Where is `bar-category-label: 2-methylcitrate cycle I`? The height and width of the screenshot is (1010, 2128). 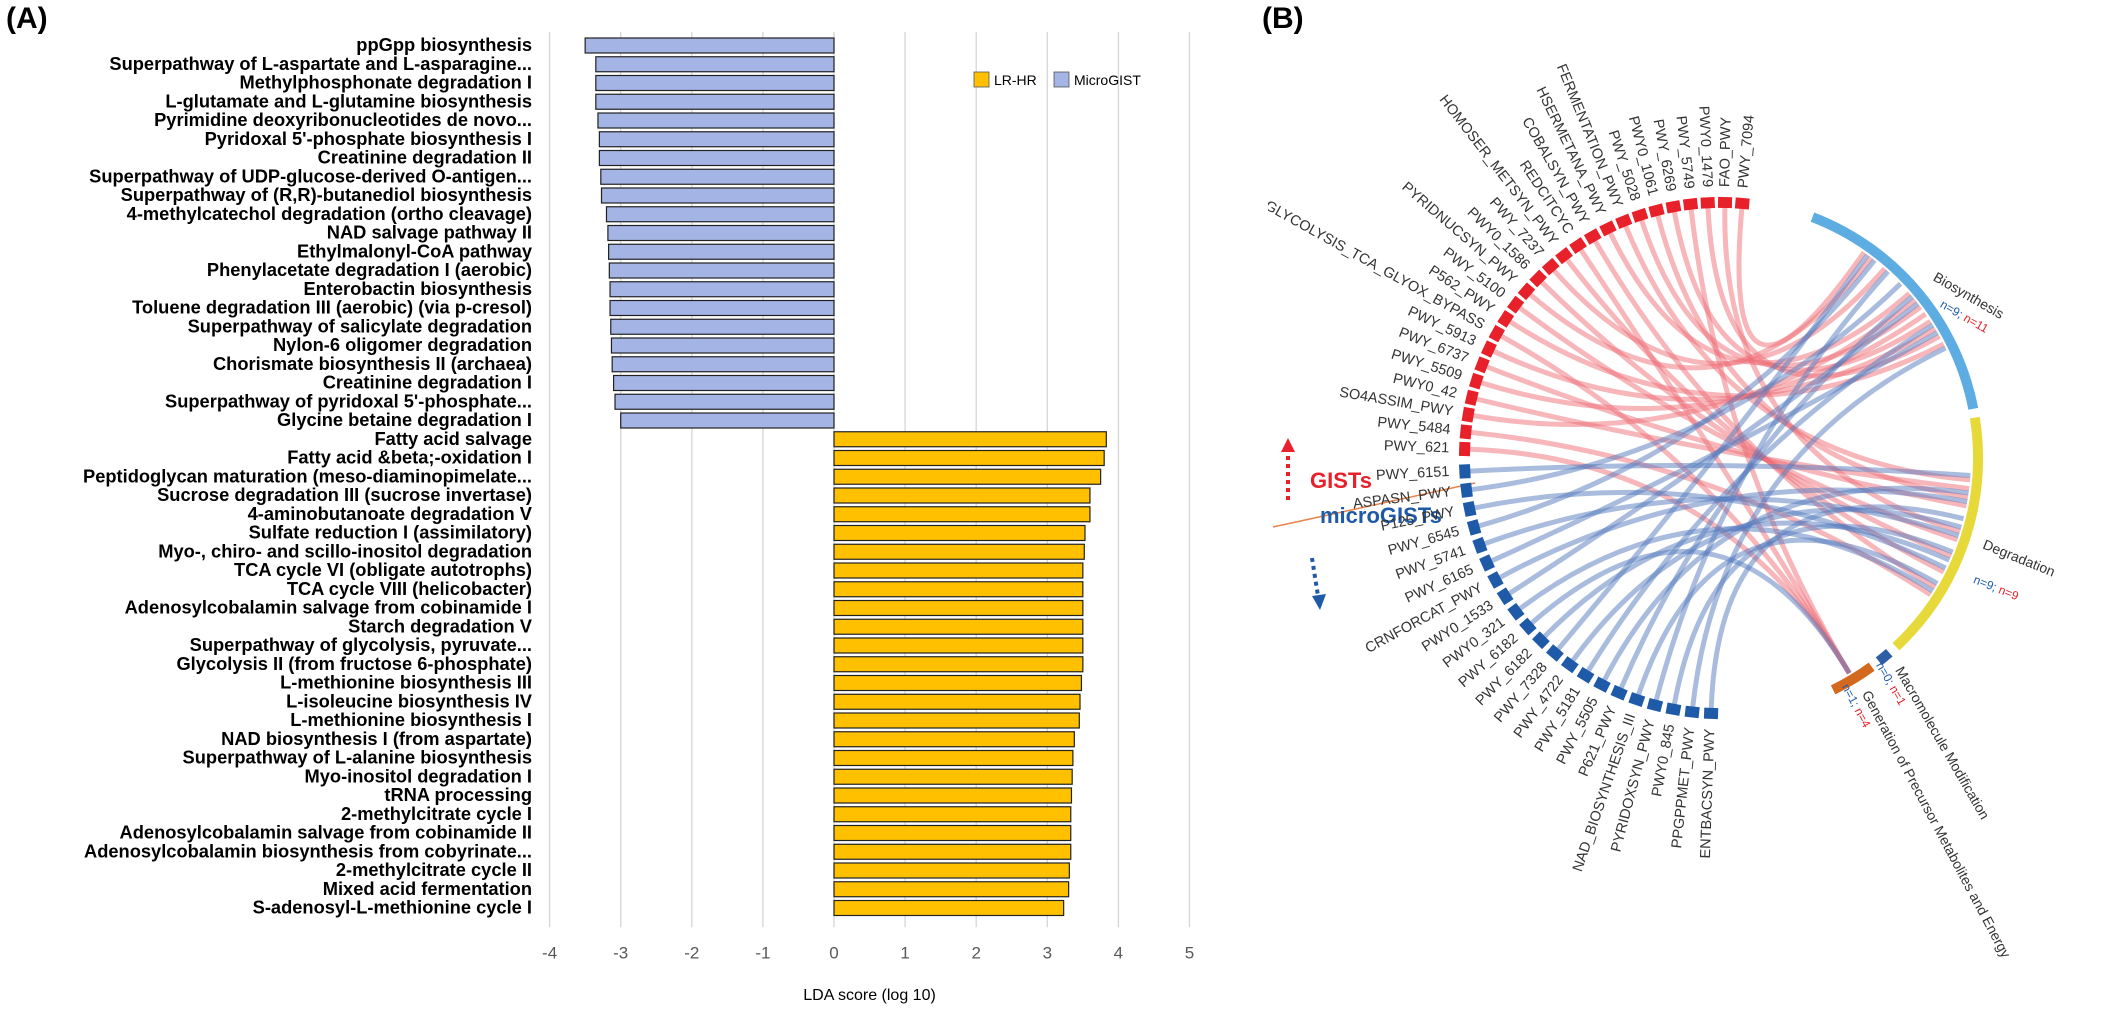
bar-category-label: 2-methylcitrate cycle I is located at coordinates (436, 813).